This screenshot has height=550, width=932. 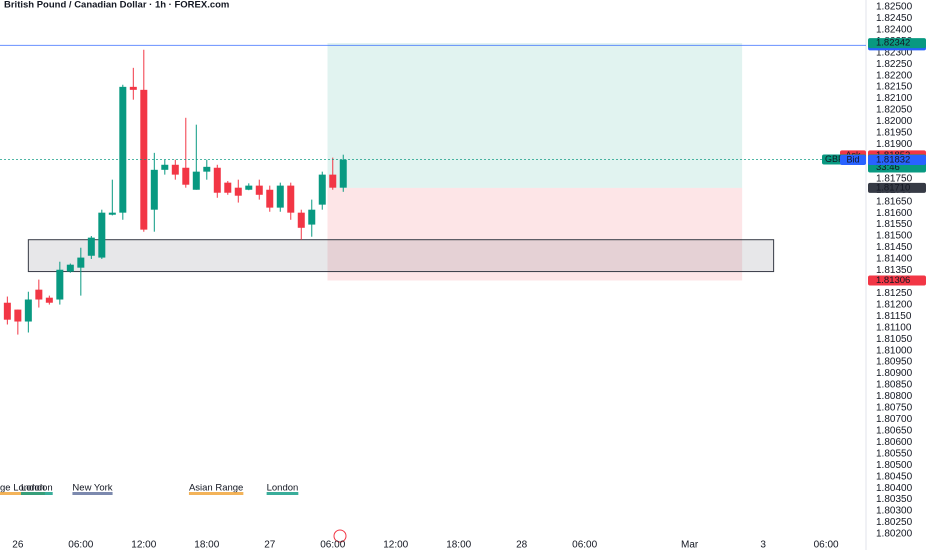 What do you see at coordinates (535, 115) in the screenshot?
I see `take-profit-zone` at bounding box center [535, 115].